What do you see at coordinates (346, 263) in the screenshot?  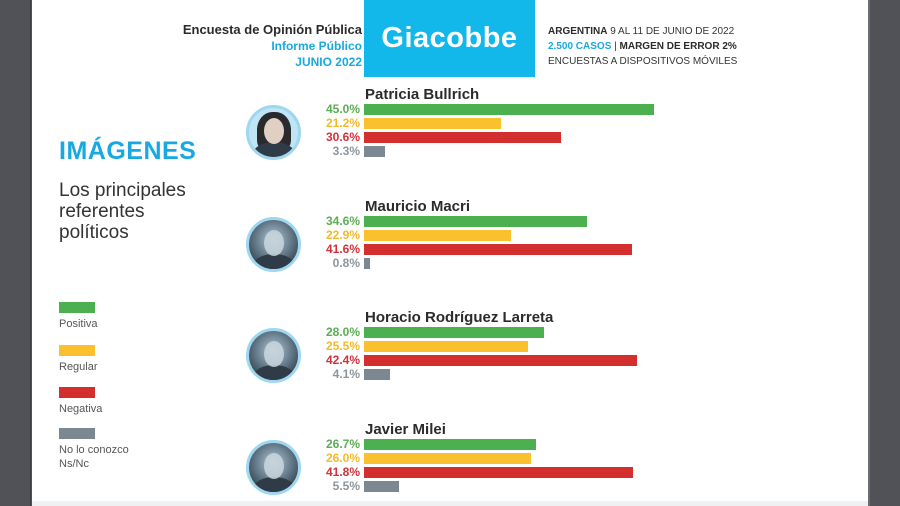 I see `percent-label: 0.8%` at bounding box center [346, 263].